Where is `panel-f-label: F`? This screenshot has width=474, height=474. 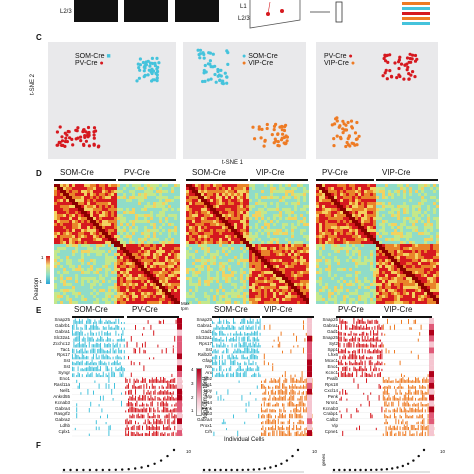 panel-f-label: F is located at coordinates (38, 445).